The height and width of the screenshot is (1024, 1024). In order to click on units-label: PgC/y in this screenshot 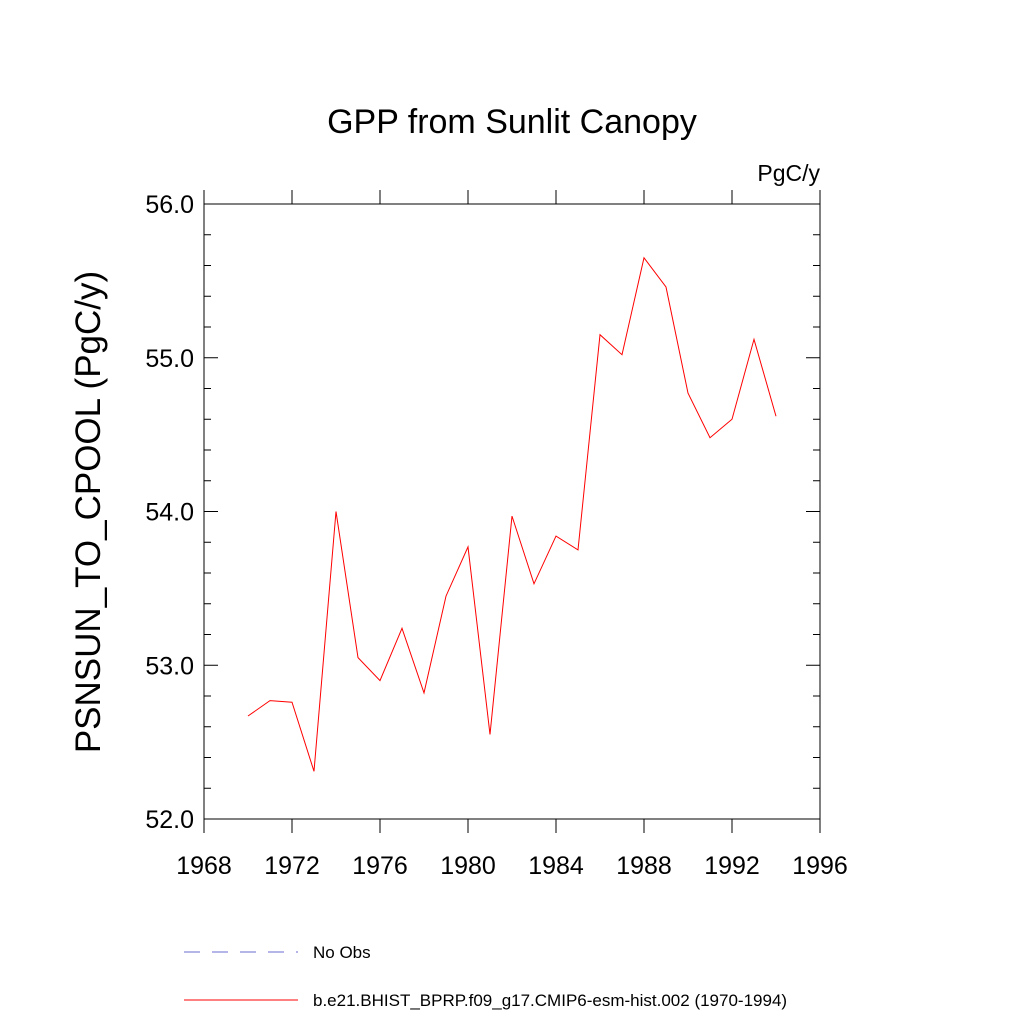, I will do `click(788, 173)`.